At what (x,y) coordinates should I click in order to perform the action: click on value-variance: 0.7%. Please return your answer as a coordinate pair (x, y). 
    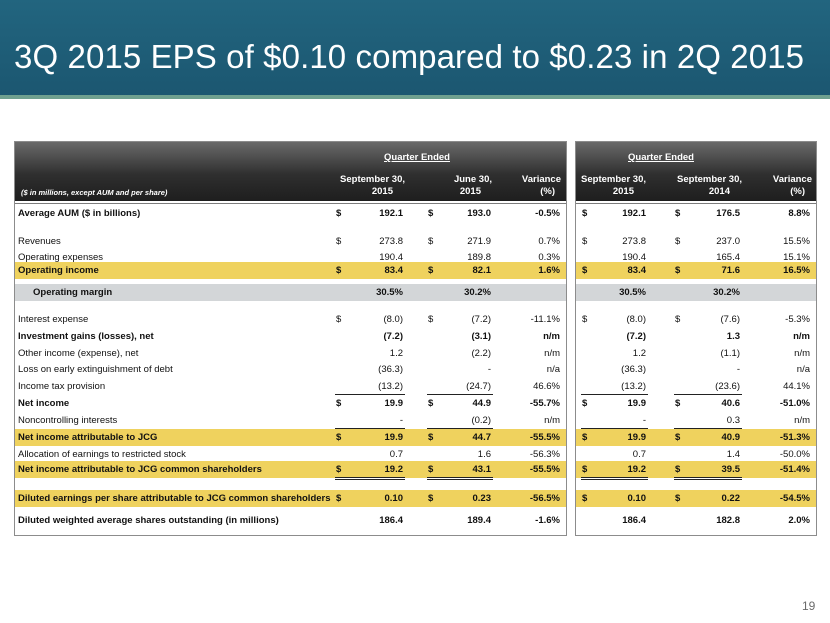
    Looking at the image, I should click on (549, 241).